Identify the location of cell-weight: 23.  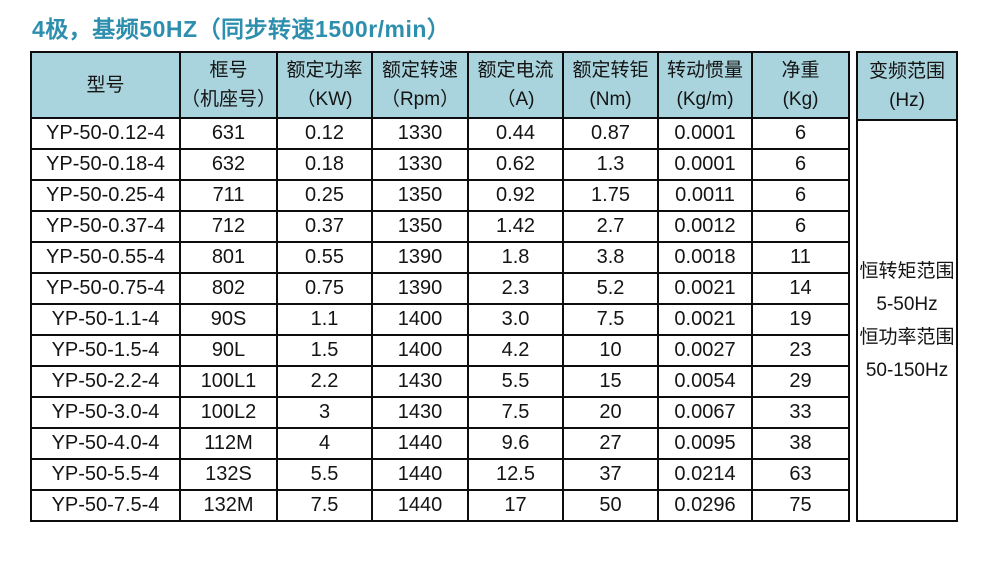
(801, 350).